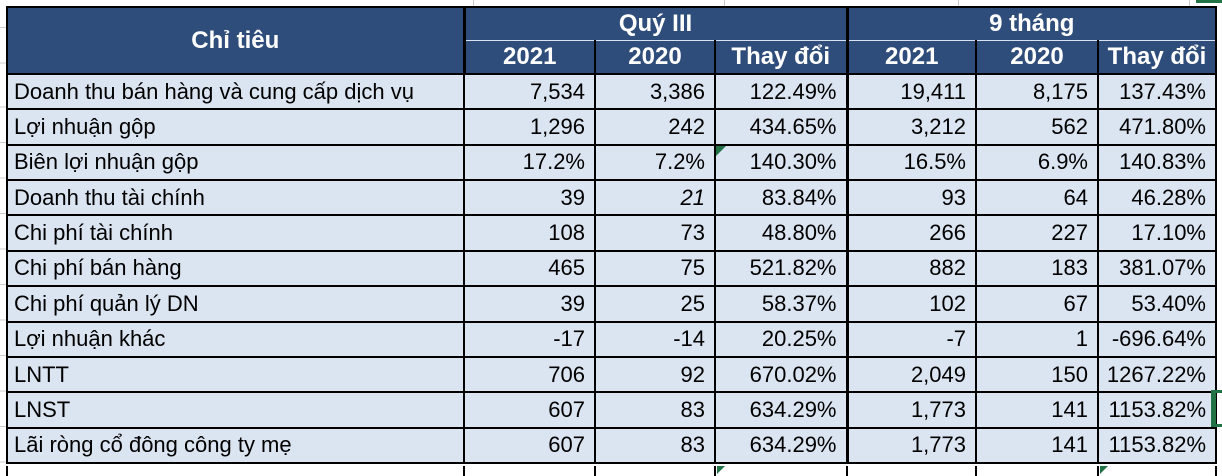 The height and width of the screenshot is (476, 1222). Describe the element at coordinates (235, 304) in the screenshot. I see `row-label-cell: Chi phí quản lý DN` at that location.